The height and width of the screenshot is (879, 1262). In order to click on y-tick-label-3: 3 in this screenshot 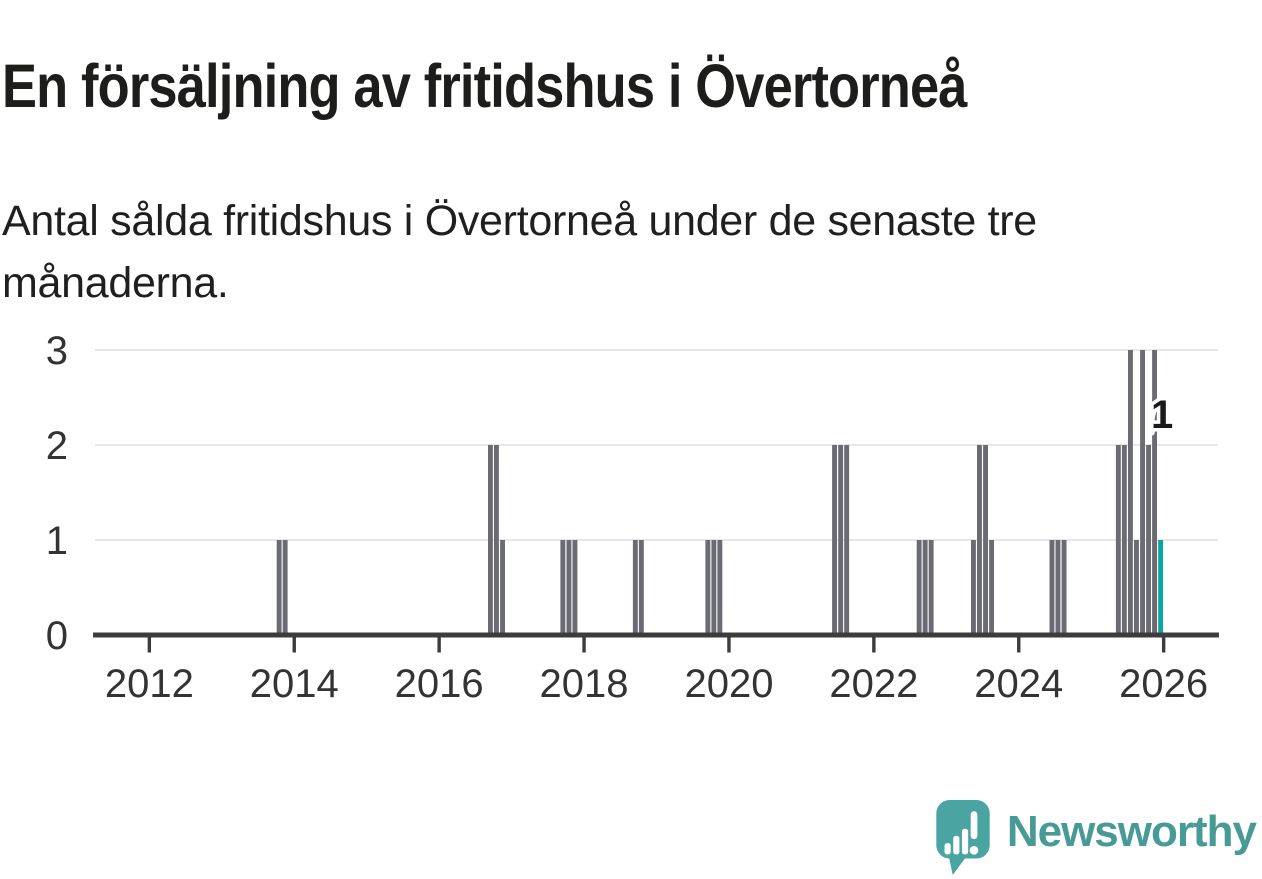, I will do `click(57, 351)`.